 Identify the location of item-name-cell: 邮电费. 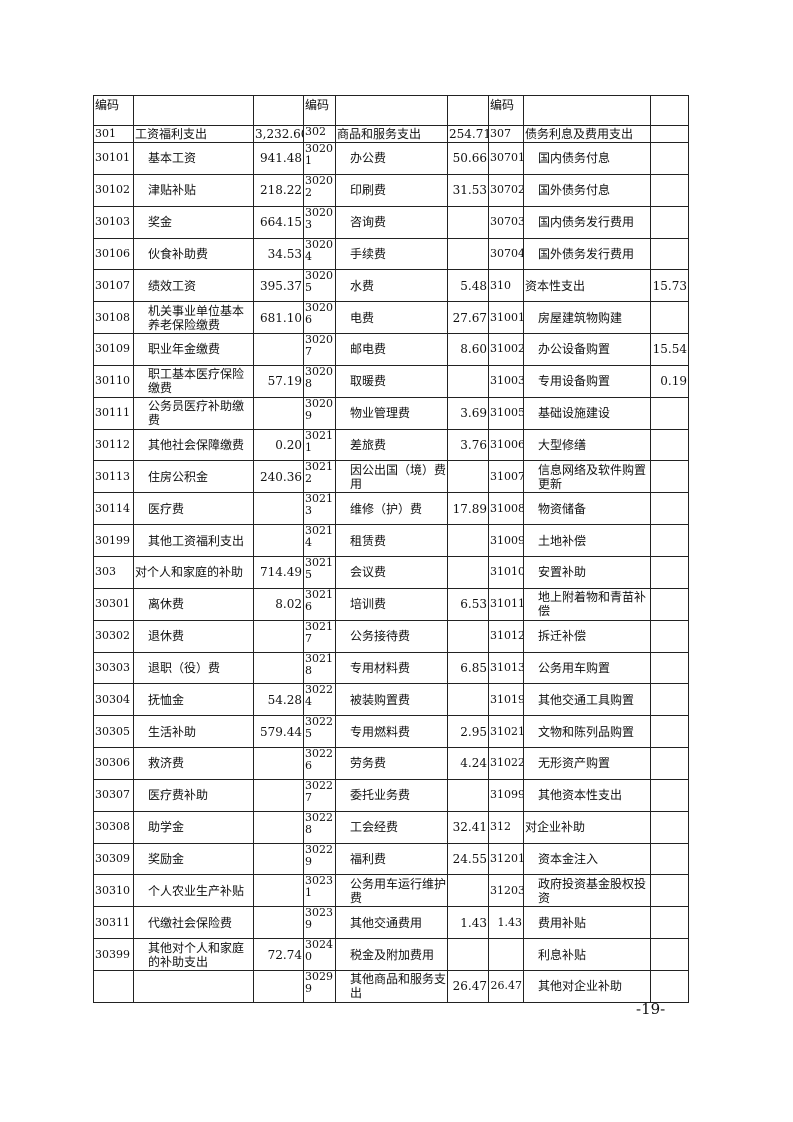
(391, 349).